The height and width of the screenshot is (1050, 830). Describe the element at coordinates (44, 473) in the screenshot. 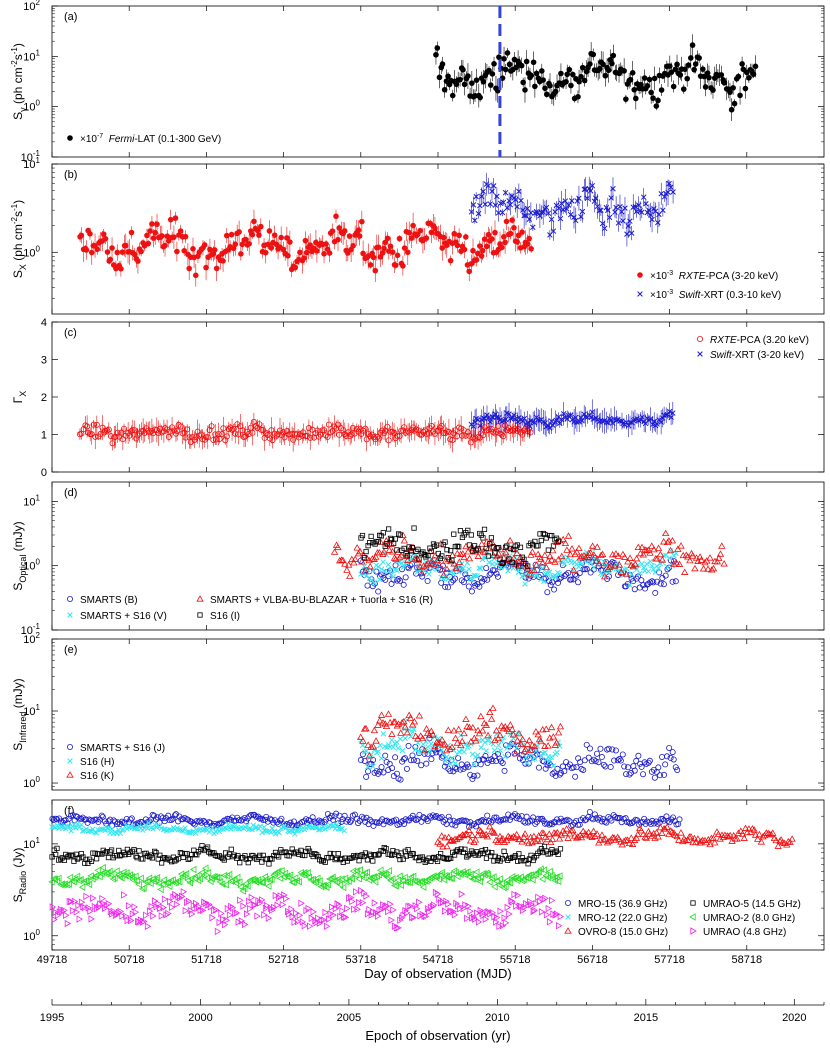

I see `y-tick-label: 0` at that location.